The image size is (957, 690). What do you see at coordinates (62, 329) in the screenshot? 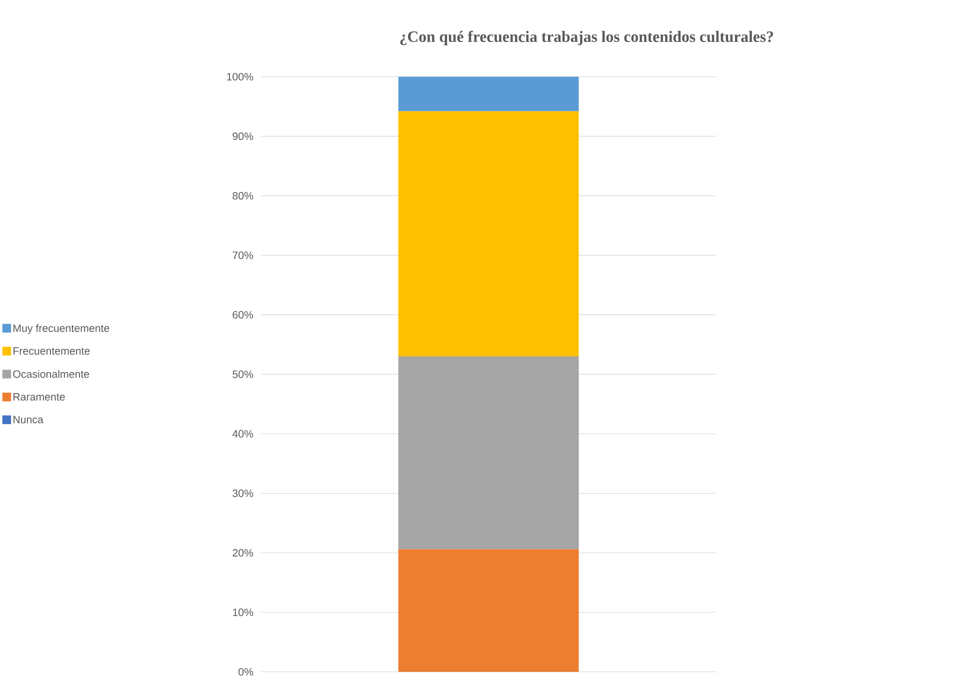
I see `legend-label: Muy frecuentemente` at bounding box center [62, 329].